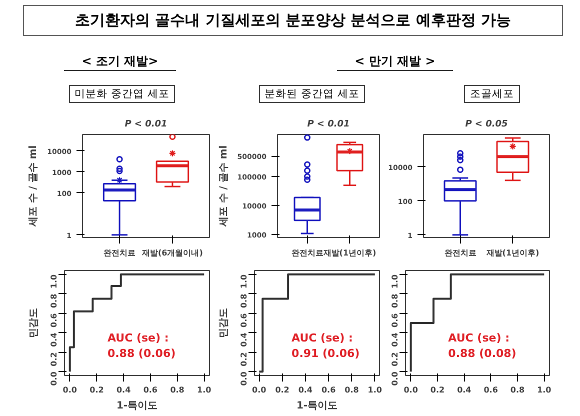  What do you see at coordinates (492, 94) in the screenshot?
I see `chart-title: 조골세포` at bounding box center [492, 94].